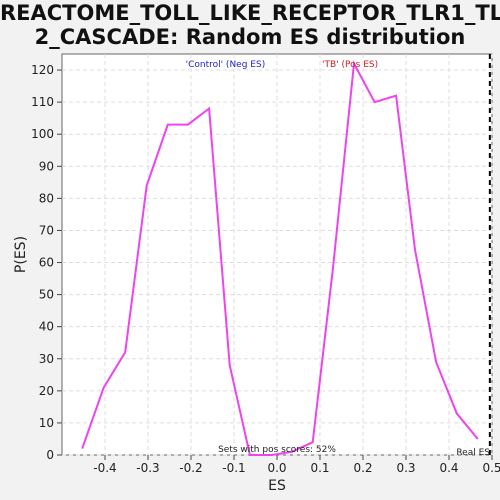 The image size is (500, 500). I want to click on y-tick-label: 110, so click(42, 102).